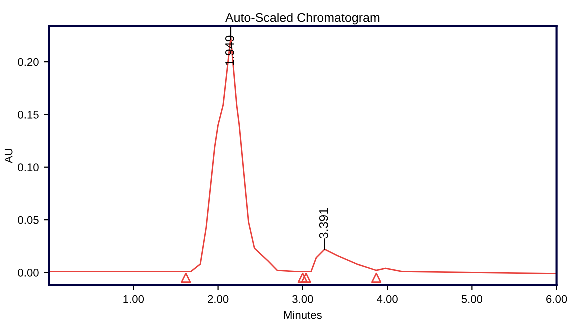 Image resolution: width=577 pixels, height=328 pixels. What do you see at coordinates (28, 62) in the screenshot?
I see `y-tick-label: 0.20` at bounding box center [28, 62].